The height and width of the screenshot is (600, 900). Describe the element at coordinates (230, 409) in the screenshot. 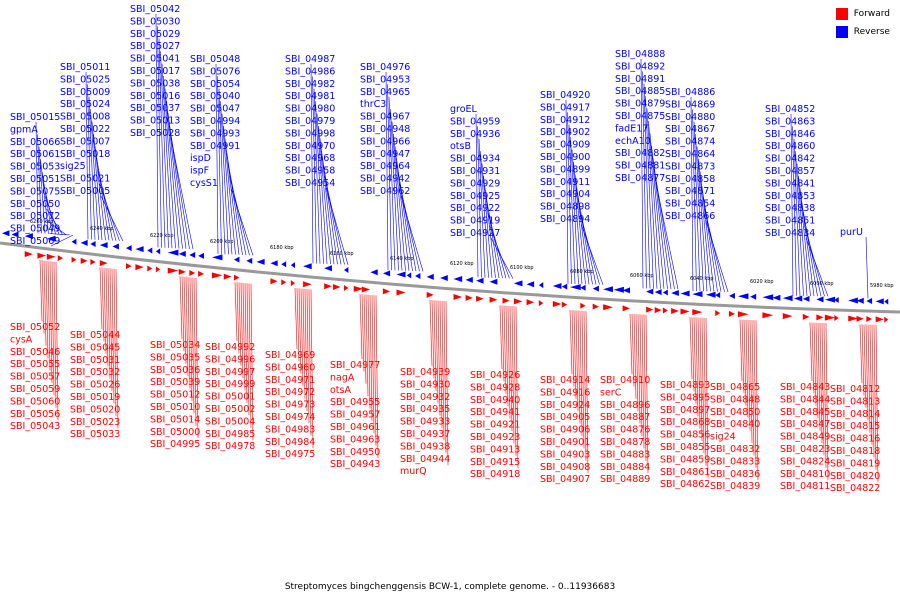

I see `forward-gene-label: SBI_05002` at that location.